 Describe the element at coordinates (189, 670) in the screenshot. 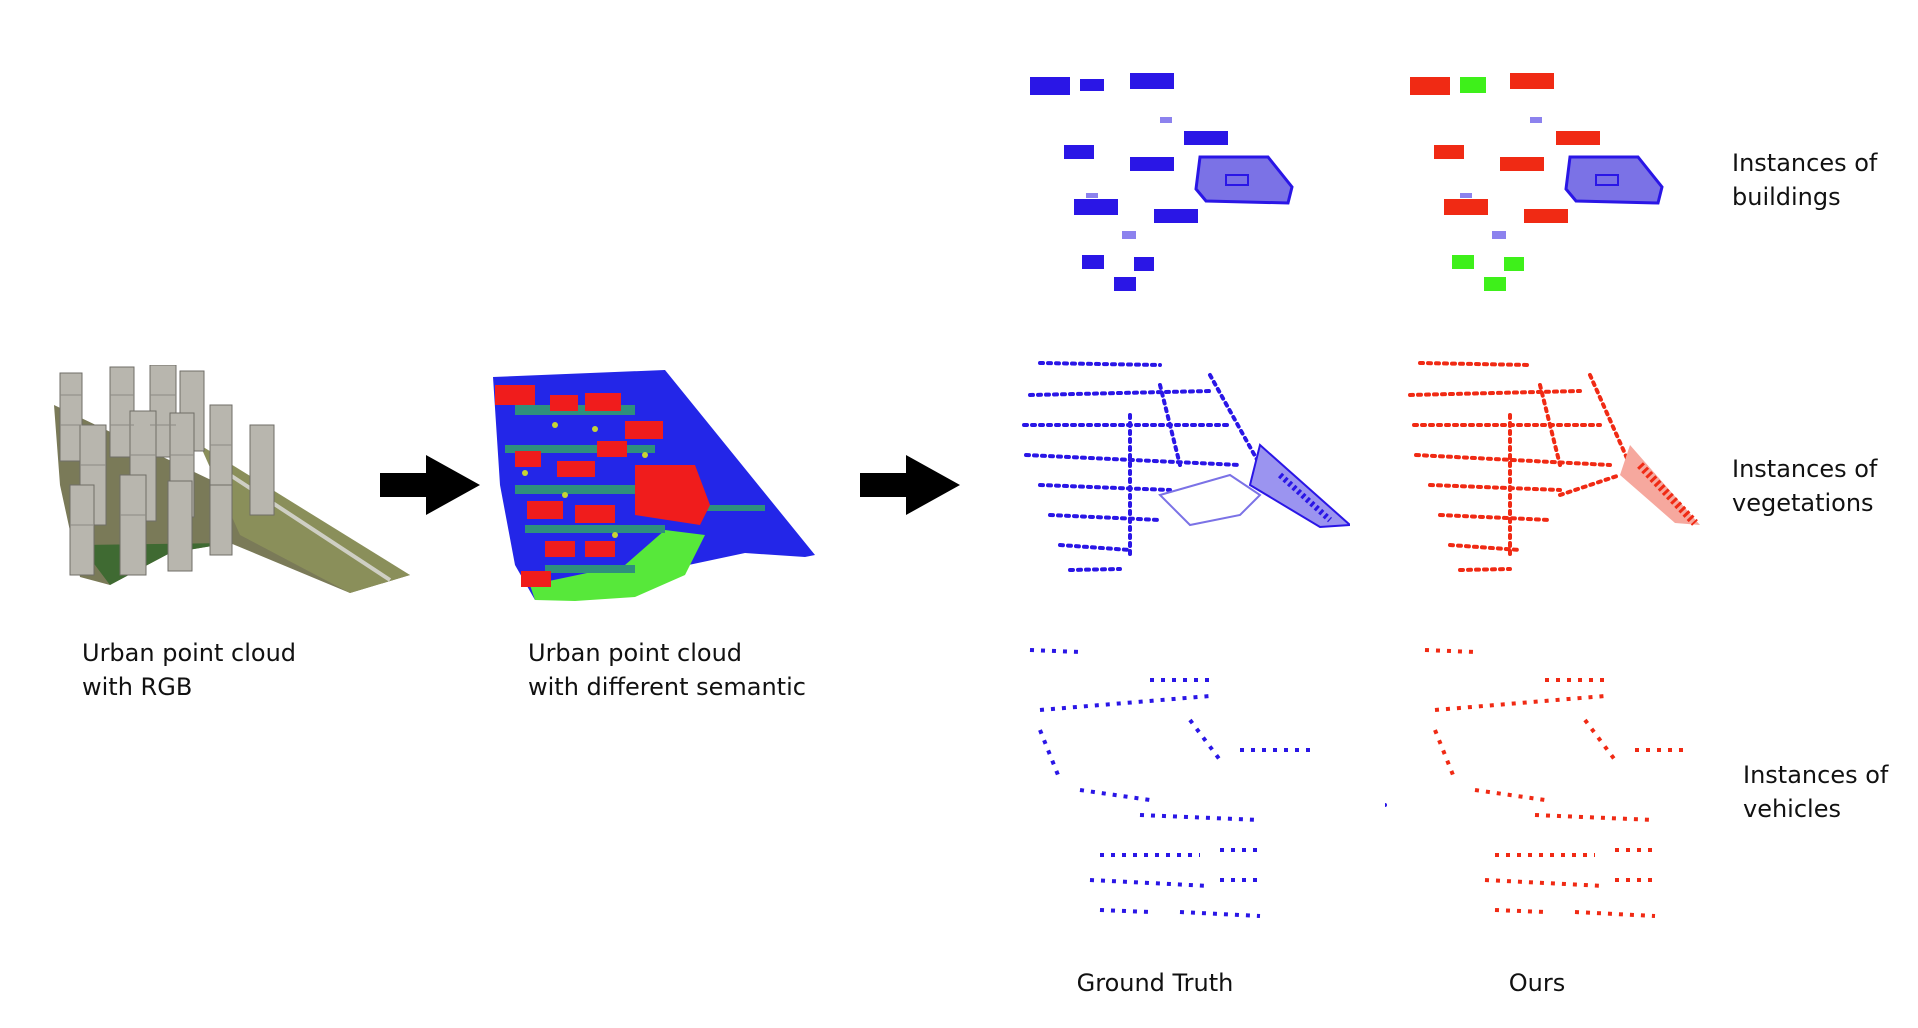

I see `rgb-caption: Urban point cloud with RGB` at that location.